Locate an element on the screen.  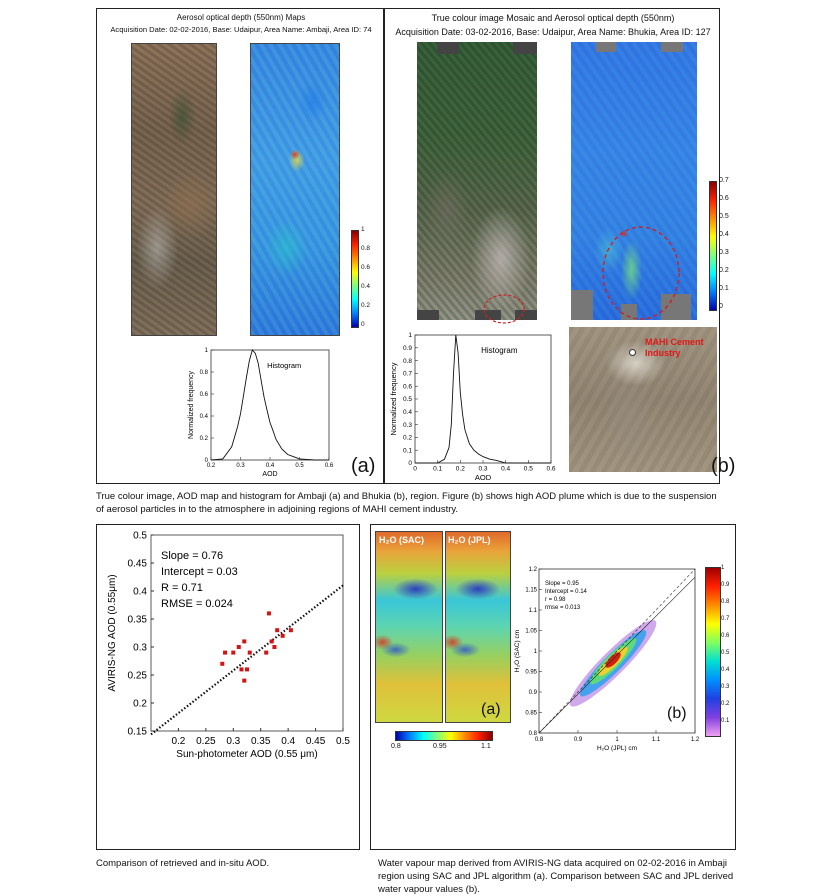
x-axis-label: AOD is located at coordinates (269, 474).